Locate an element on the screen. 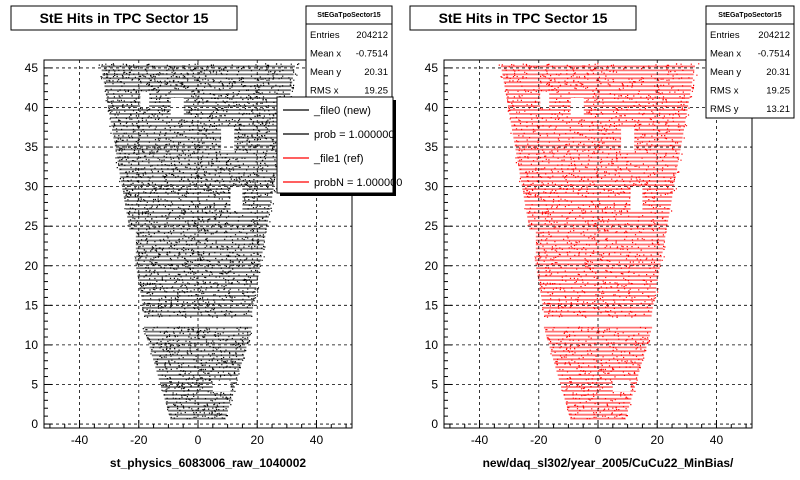 This screenshot has width=800, height=480. legend-label: probN = 1.000000 is located at coordinates (358, 183).